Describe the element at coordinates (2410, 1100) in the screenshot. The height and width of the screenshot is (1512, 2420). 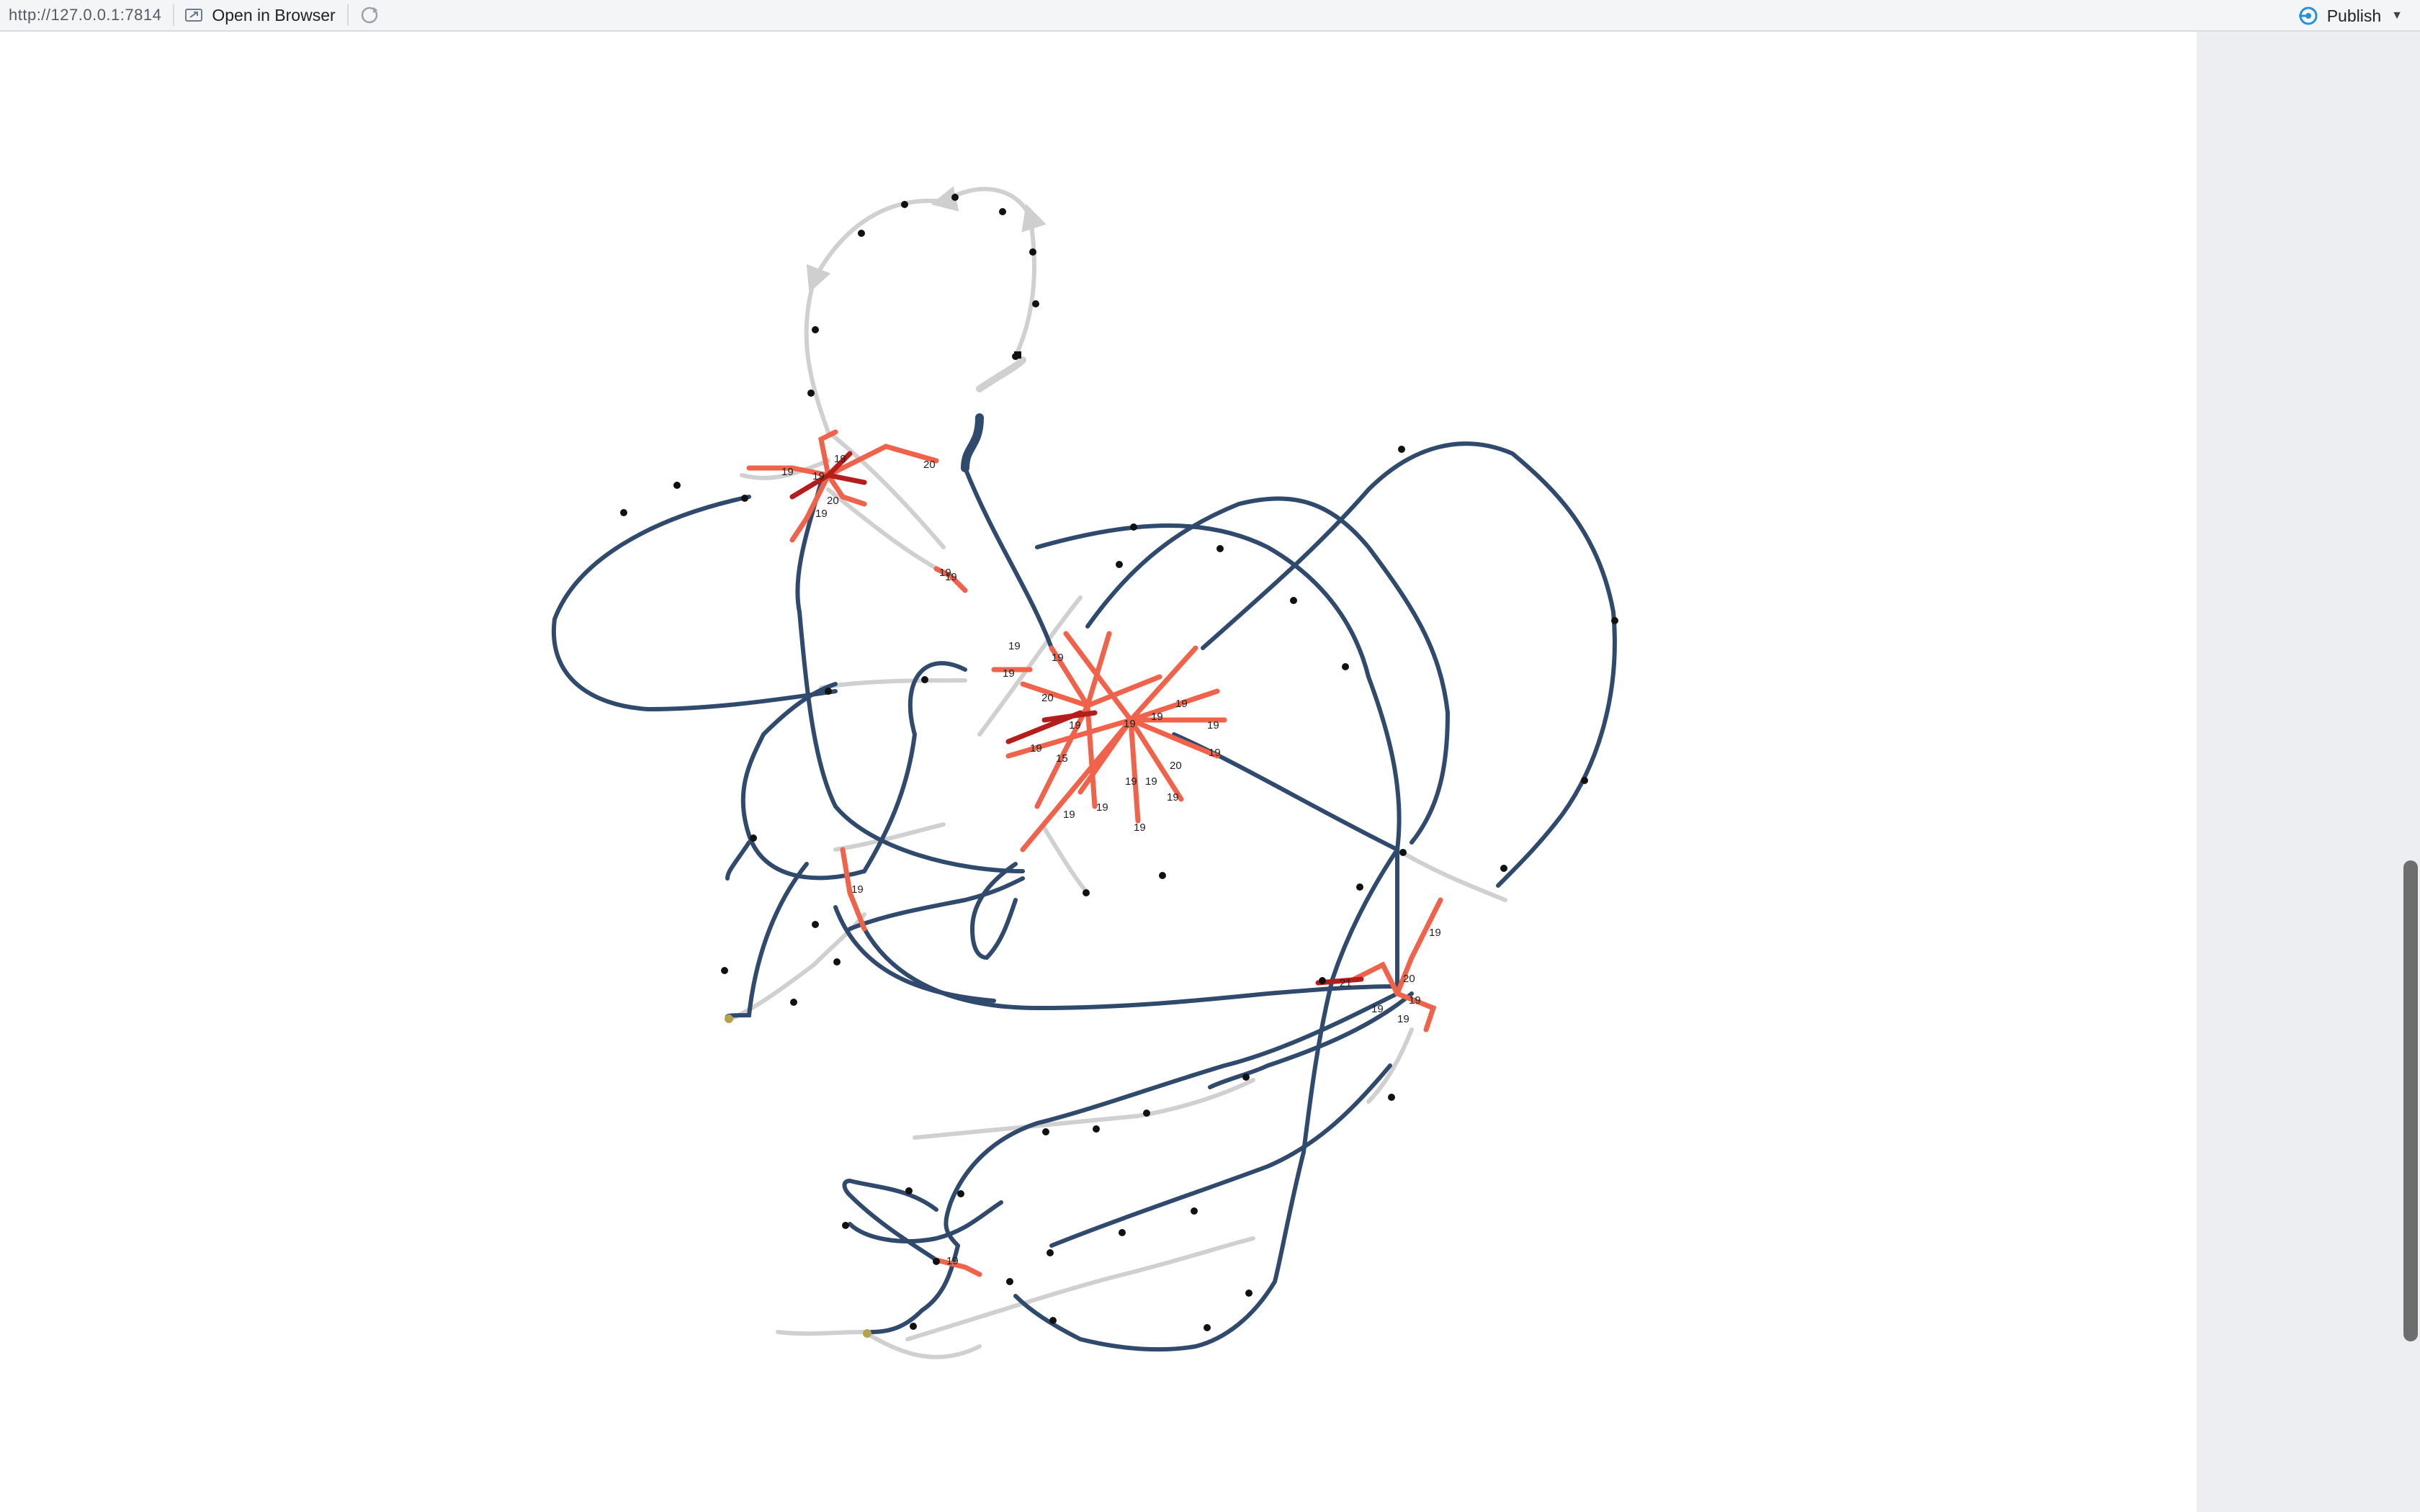
I see `scrollbar-thumb` at that location.